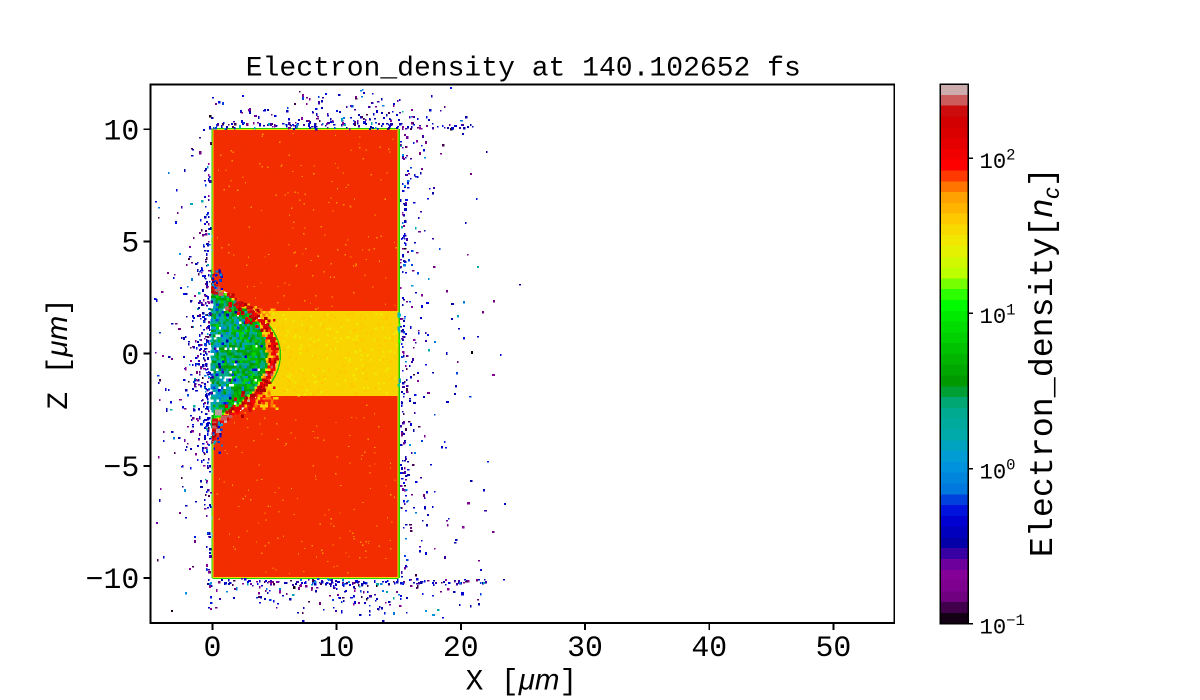 Image resolution: width=1200 pixels, height=700 pixels. What do you see at coordinates (709, 648) in the screenshot?
I see `svg-text: 40` at bounding box center [709, 648].